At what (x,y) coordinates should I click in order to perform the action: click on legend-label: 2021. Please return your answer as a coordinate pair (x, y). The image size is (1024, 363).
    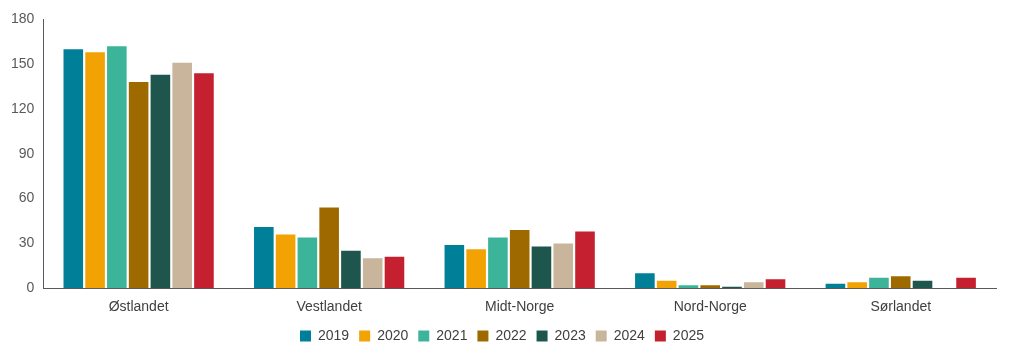
    Looking at the image, I should click on (452, 334).